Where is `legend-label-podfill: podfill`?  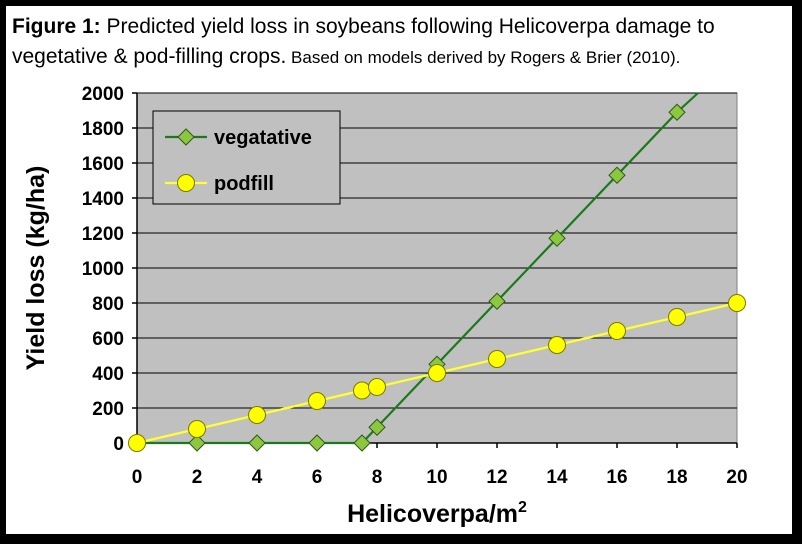 legend-label-podfill: podfill is located at coordinates (244, 184).